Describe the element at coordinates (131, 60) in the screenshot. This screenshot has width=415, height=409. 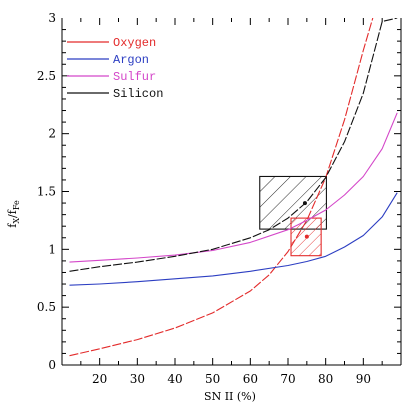
I see `legend-label-argon: Argon` at that location.